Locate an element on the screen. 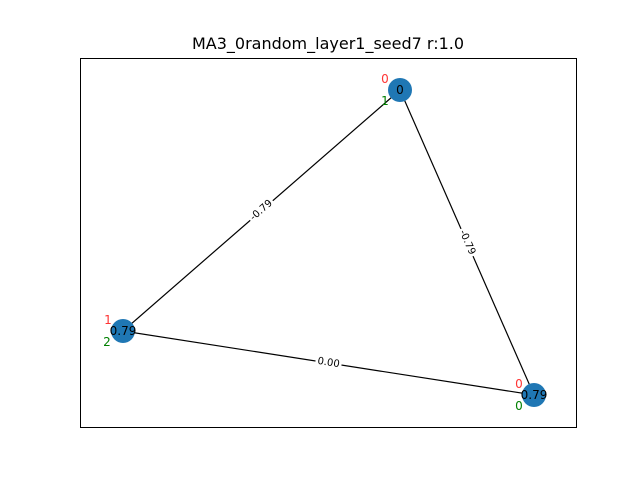  node-bottom-annotation: 2 is located at coordinates (107, 342).